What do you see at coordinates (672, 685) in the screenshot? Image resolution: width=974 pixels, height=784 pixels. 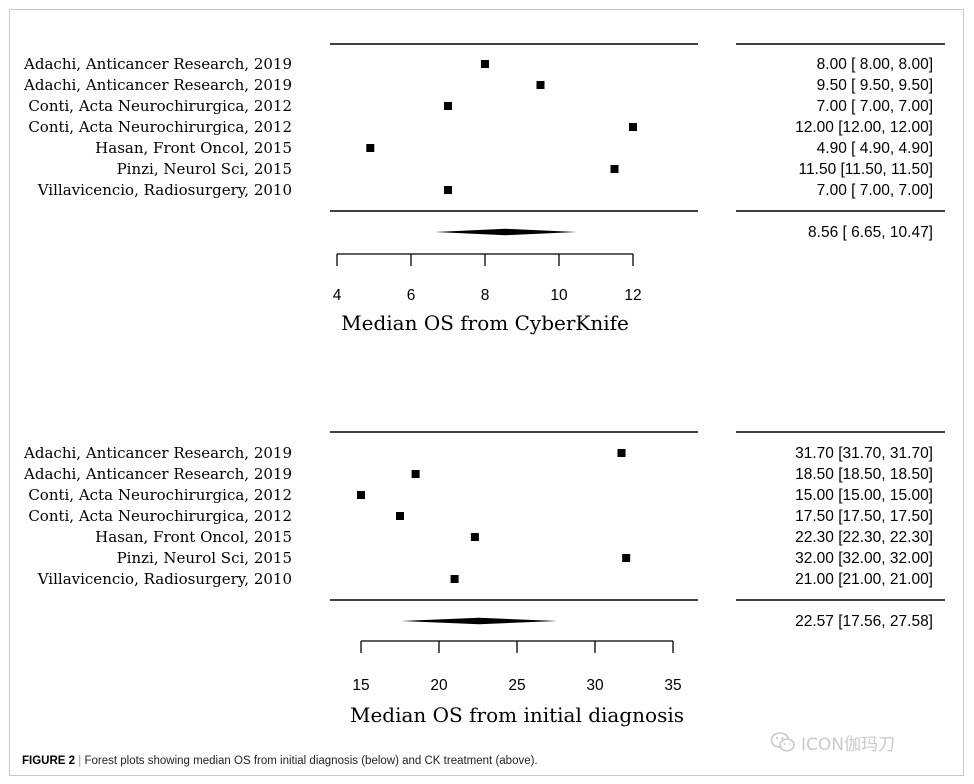 I see `x-tick-label: 35` at bounding box center [672, 685].